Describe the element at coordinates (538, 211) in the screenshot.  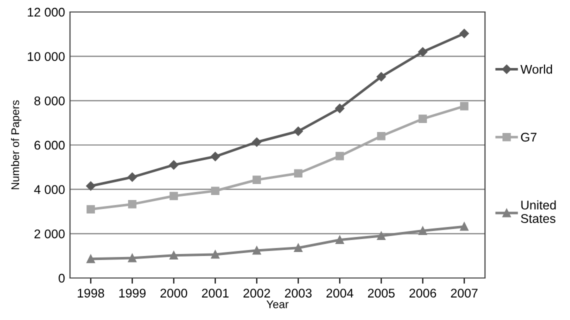
I see `legend-label: United States` at that location.